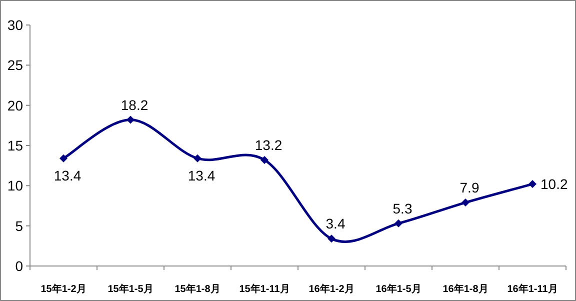  Describe the element at coordinates (336, 224) in the screenshot. I see `data-label: 3.4` at that location.